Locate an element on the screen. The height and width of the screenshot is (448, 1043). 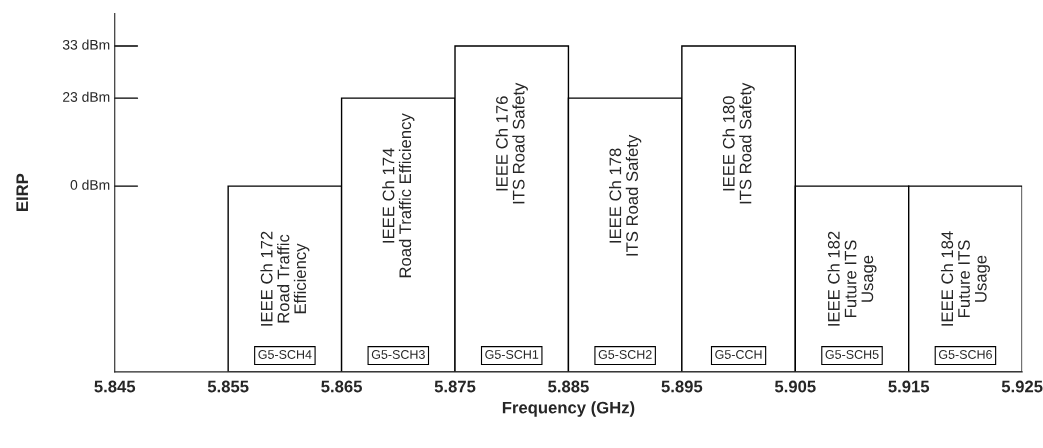
annotation: IEEE Ch 184 Future ITS Usage is located at coordinates (965, 278).